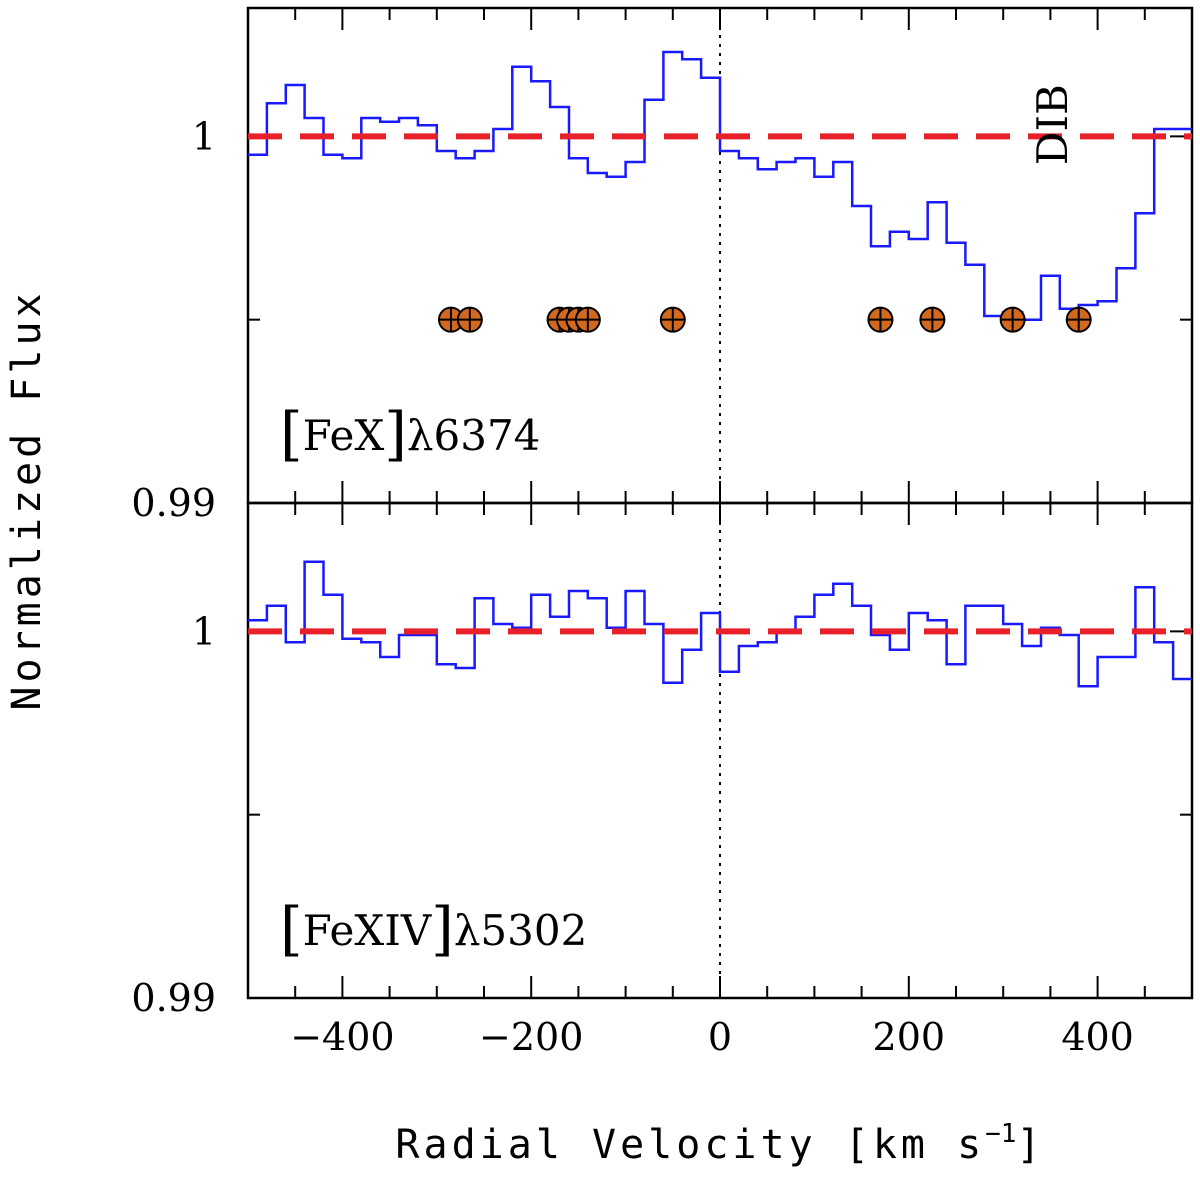  Describe the element at coordinates (531, 1037) in the screenshot. I see `x-tick-label: −200` at that location.